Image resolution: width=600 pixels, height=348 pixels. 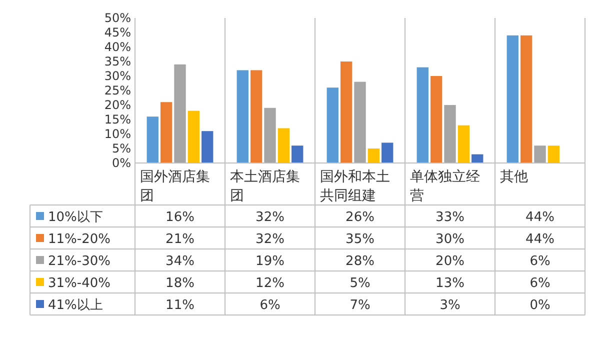 What do you see at coordinates (270, 283) in the screenshot?
I see `data-label: 12%` at bounding box center [270, 283].